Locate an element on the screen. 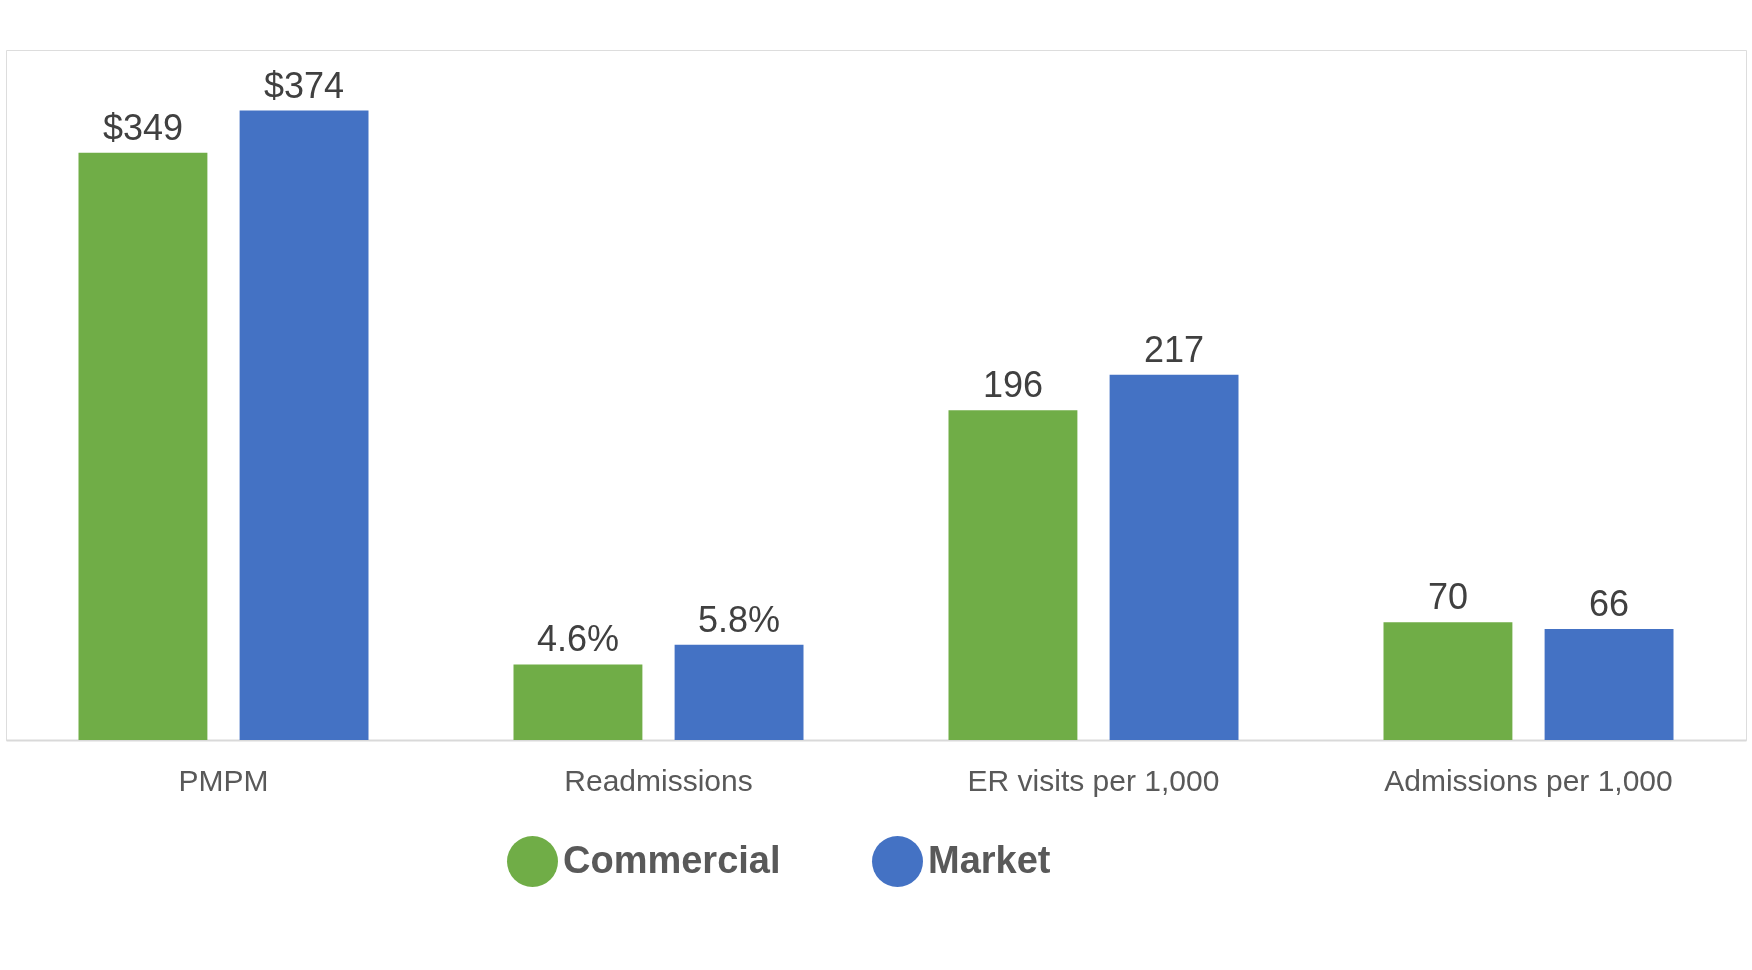  data-label: $374 is located at coordinates (304, 85).